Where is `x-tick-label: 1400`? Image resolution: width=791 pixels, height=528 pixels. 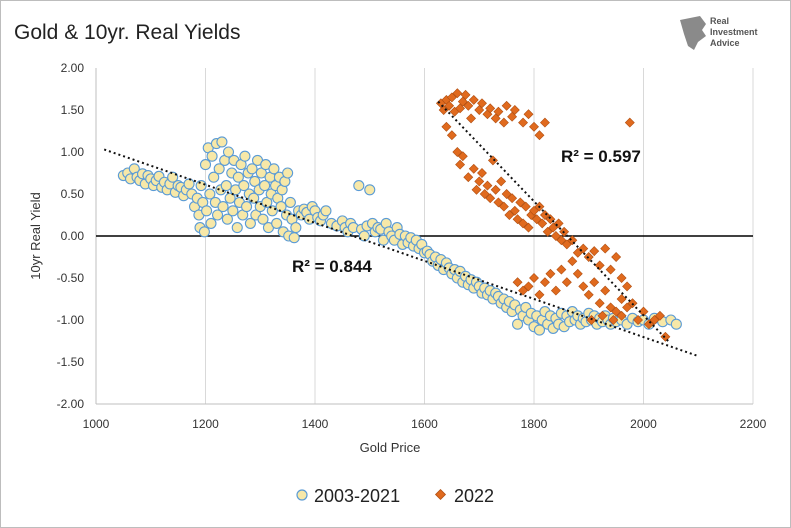
x-tick-label: 1400 is located at coordinates (315, 424).